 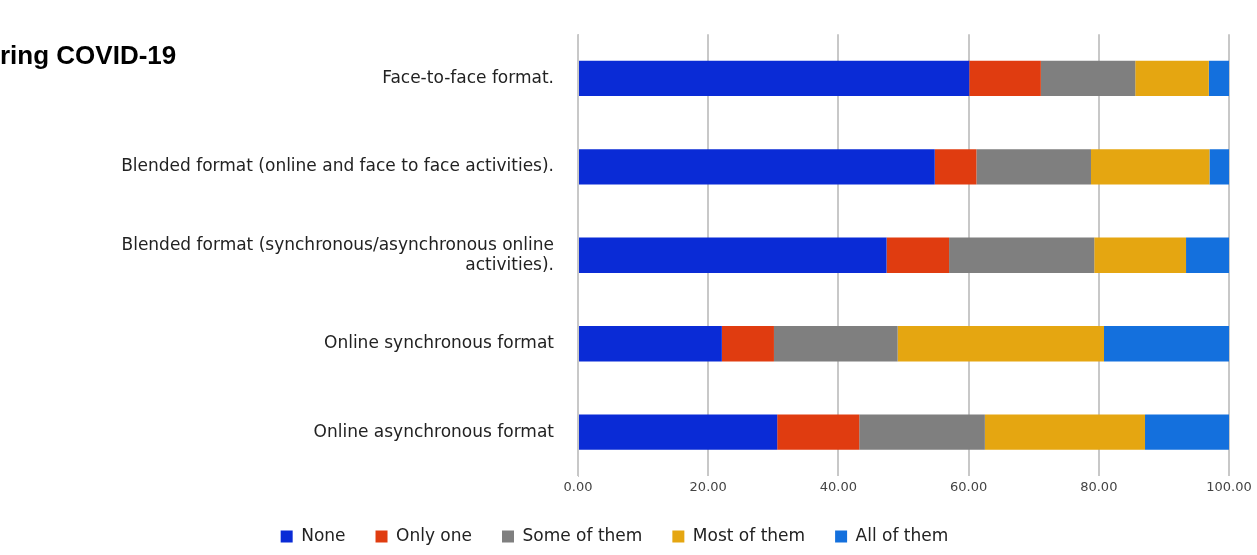 I want to click on x-tick-label: 100.00, so click(x=1229, y=486).